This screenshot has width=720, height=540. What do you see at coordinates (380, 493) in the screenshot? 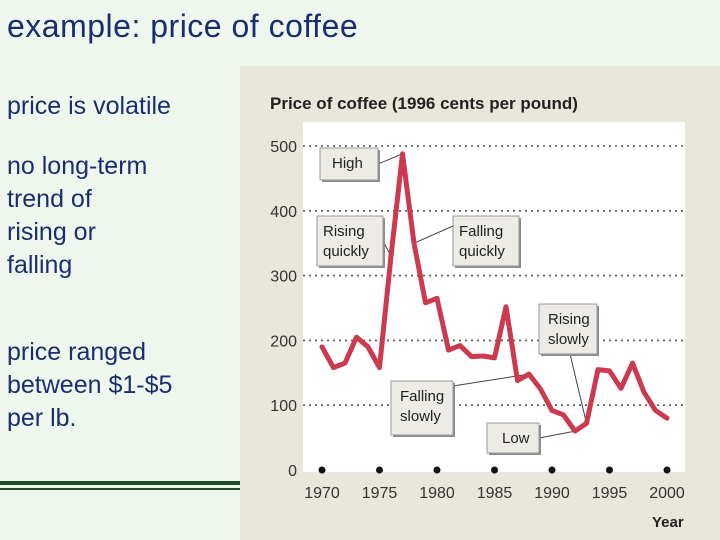
I see `x-tick-label: 1975` at bounding box center [380, 493].